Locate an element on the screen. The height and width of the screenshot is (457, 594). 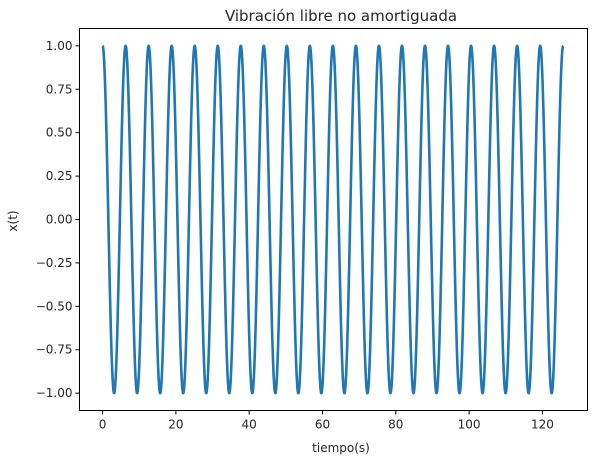
y-axis: 1.00 0.75 0.50 0.25 0.00 −0.25 −0.50 −0.75 −1.00 is located at coordinates (58, 219).